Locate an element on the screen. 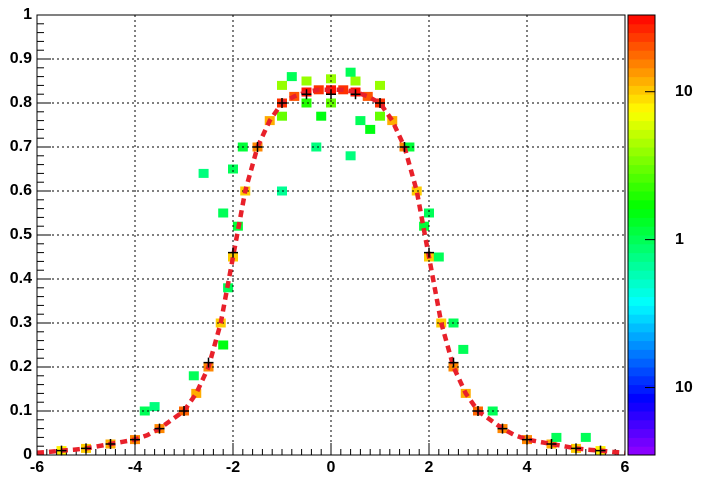 This screenshot has width=703, height=485. x-tick-label: -6 is located at coordinates (37, 467).